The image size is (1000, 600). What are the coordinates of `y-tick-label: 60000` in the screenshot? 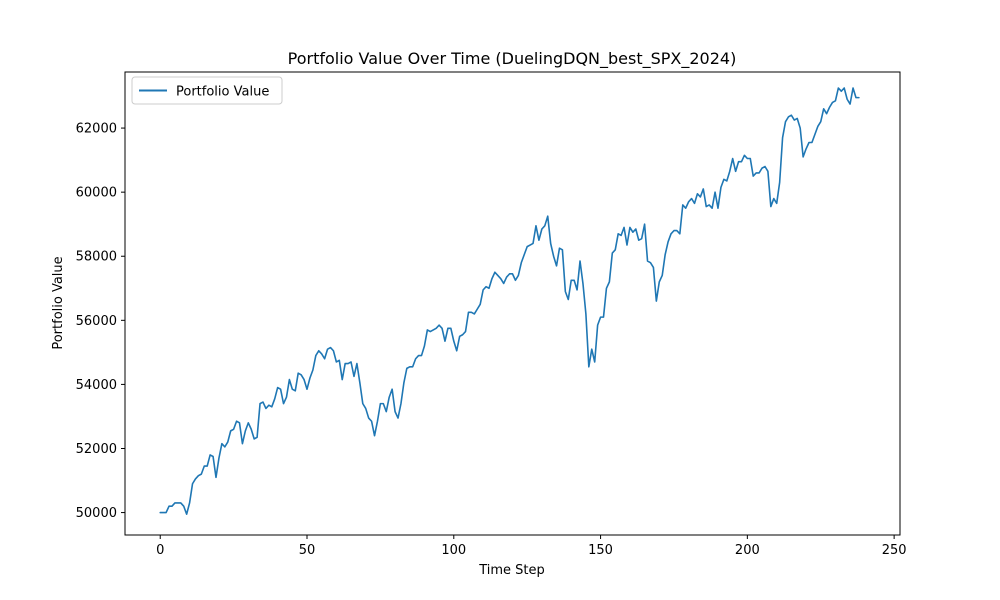 It's located at (96, 193).